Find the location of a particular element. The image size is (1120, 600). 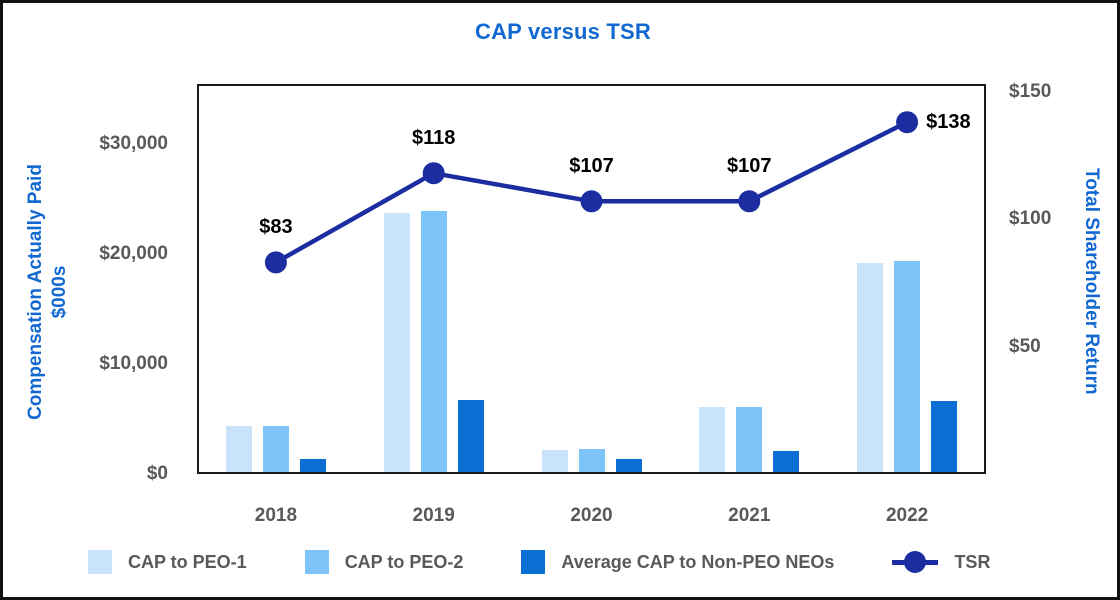

tsr-label-2020: $107 is located at coordinates (591, 166).